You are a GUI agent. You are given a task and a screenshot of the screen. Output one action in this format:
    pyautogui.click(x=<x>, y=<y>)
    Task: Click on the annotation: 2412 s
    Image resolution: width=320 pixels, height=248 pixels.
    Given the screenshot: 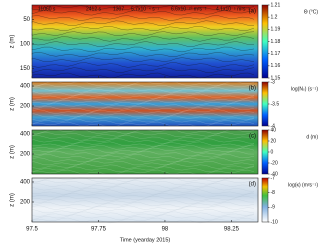 What is the action you would take?
    pyautogui.click(x=94, y=9)
    